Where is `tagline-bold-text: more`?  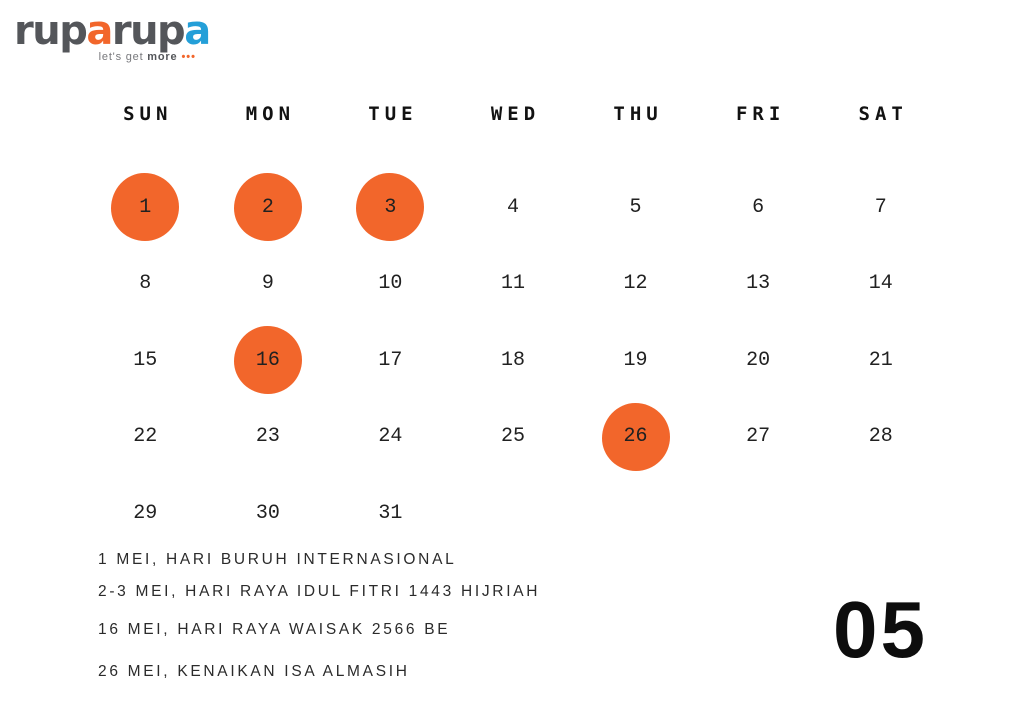 tagline-bold-text: more is located at coordinates (162, 57).